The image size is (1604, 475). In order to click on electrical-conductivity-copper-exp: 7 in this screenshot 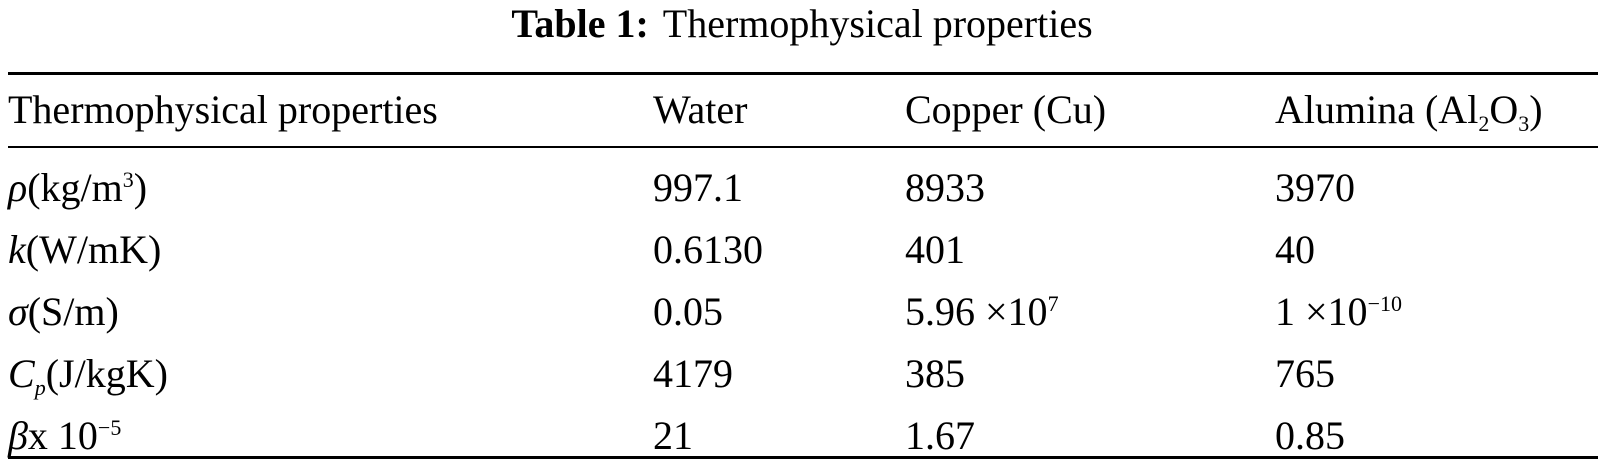, I will do `click(1053, 303)`.